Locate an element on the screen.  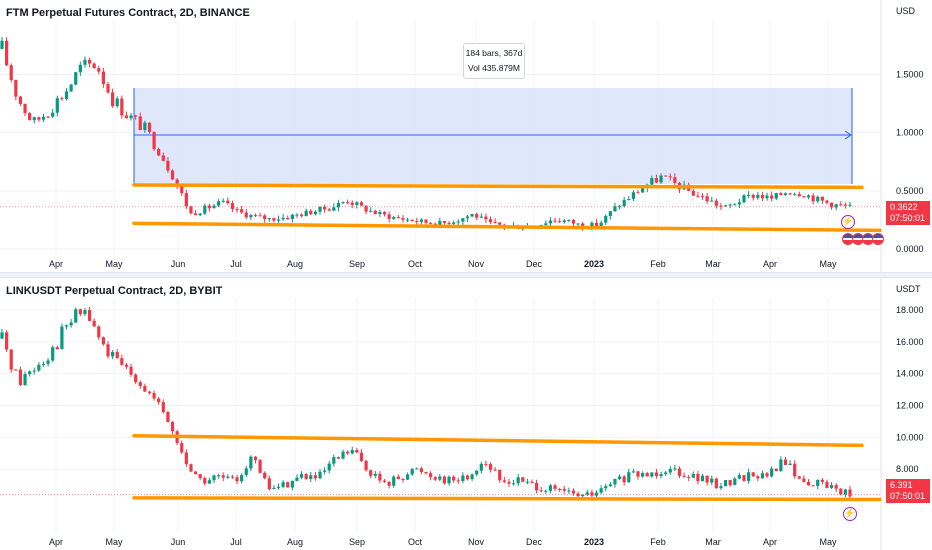
flag-icon is located at coordinates (878, 239).